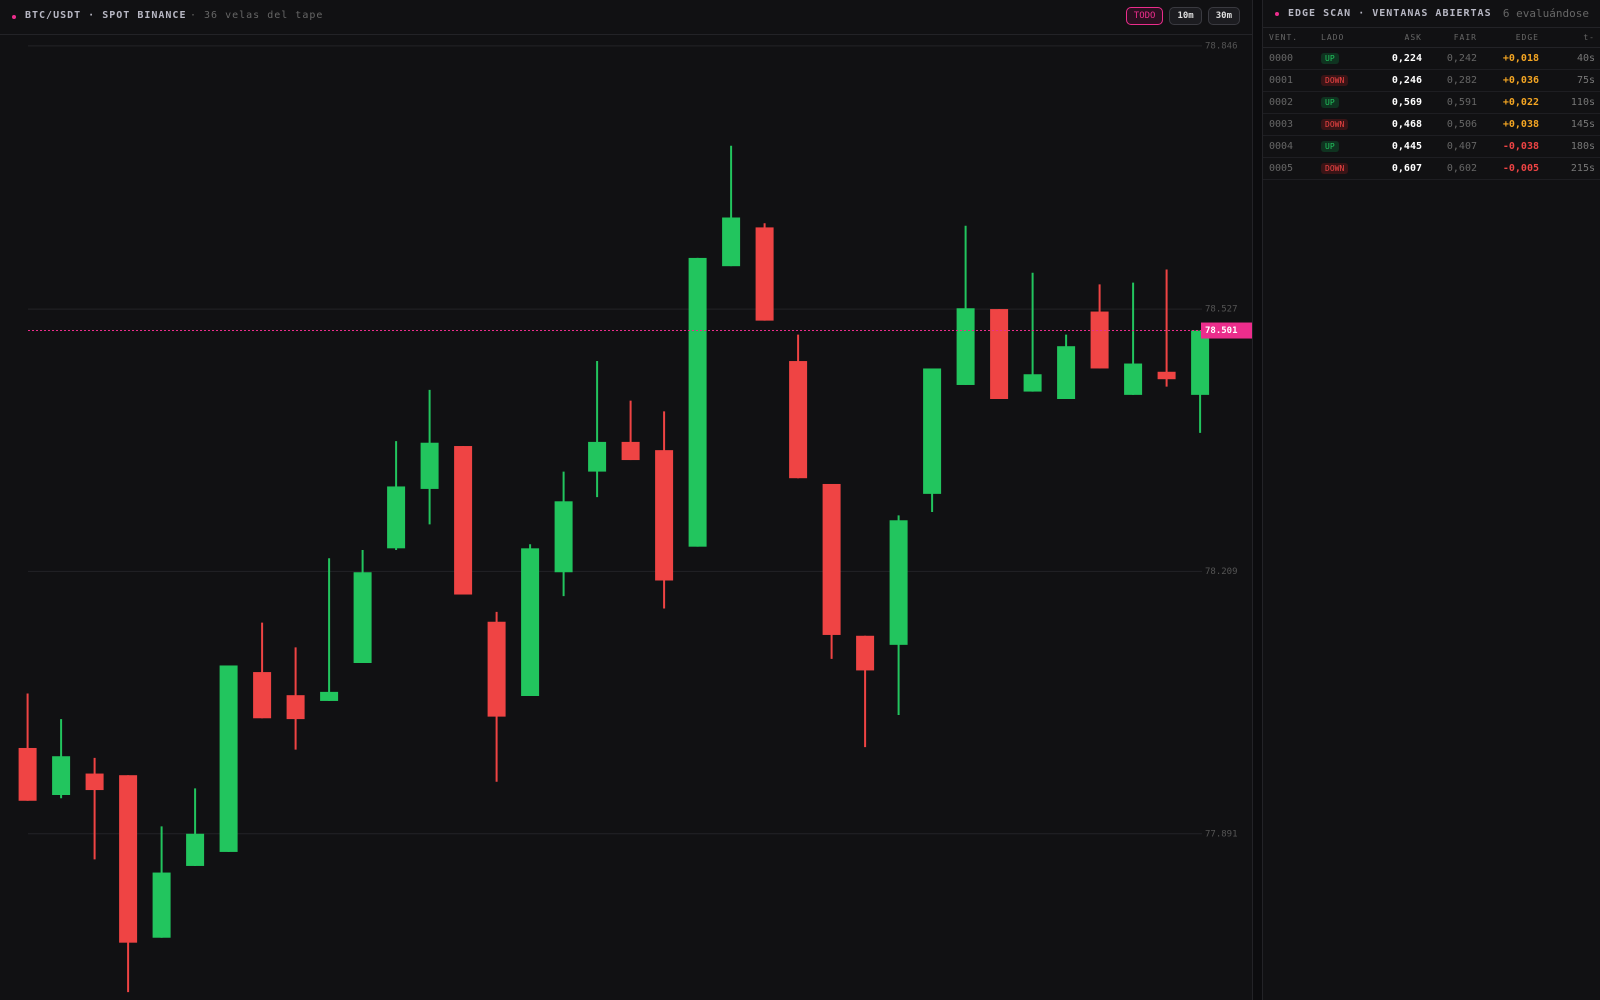 The width and height of the screenshot is (1600, 1000). Describe the element at coordinates (1514, 146) in the screenshot. I see `table-cell: -0,038` at that location.